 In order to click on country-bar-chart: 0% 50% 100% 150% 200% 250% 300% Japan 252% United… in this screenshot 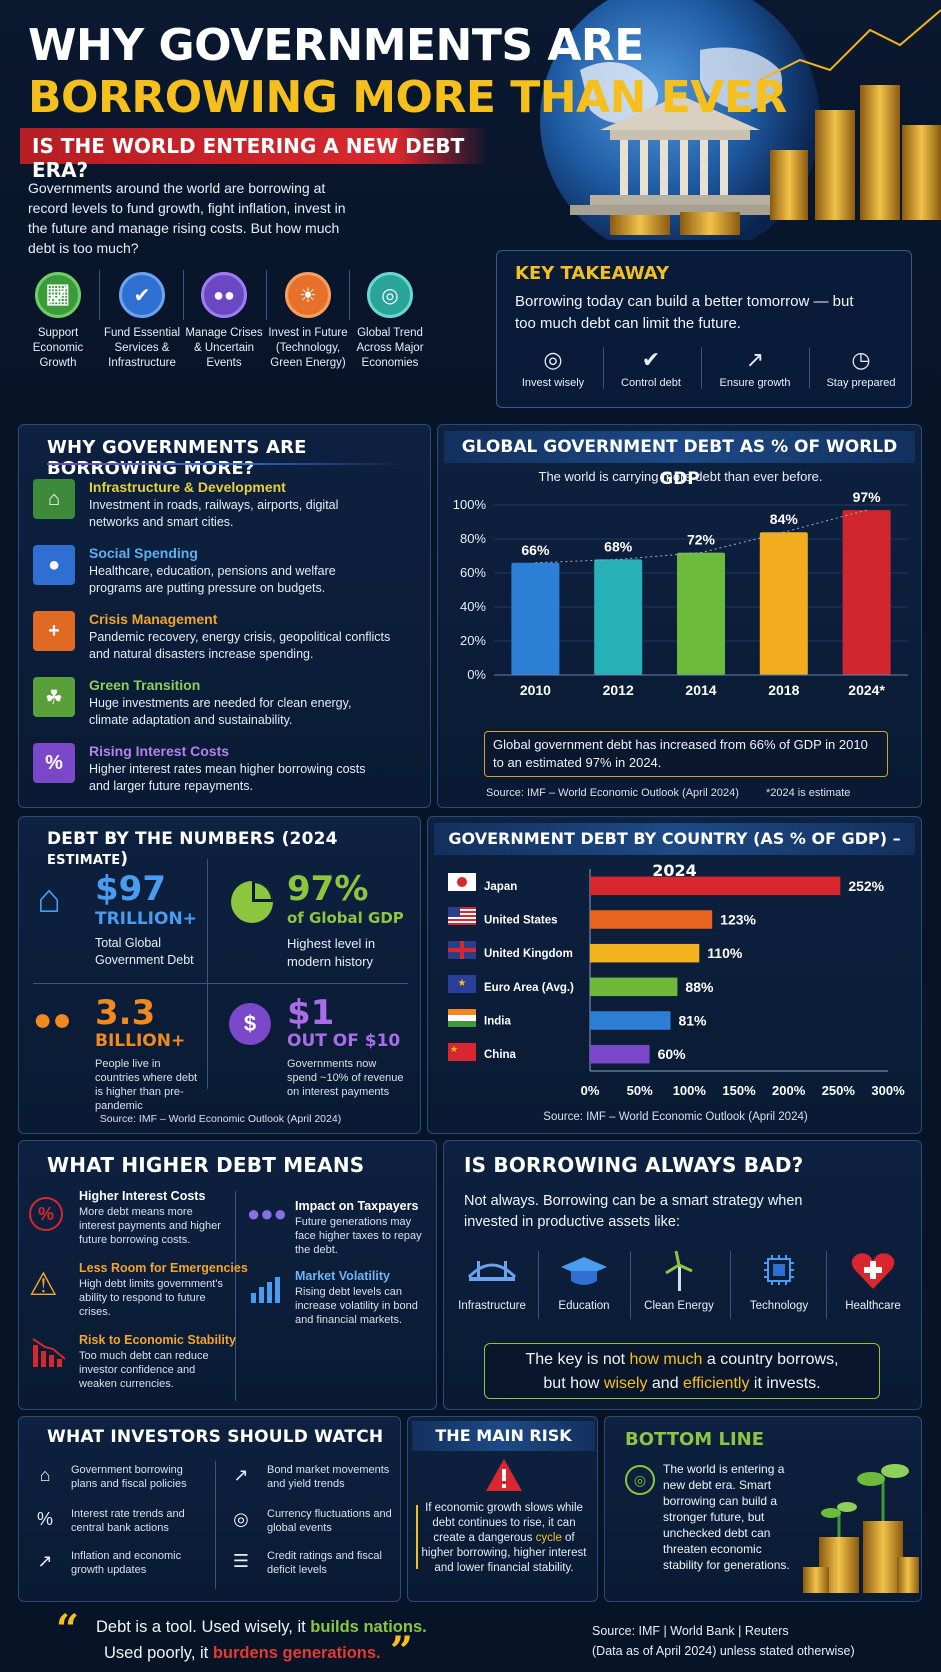, I will do `click(694, 983)`.